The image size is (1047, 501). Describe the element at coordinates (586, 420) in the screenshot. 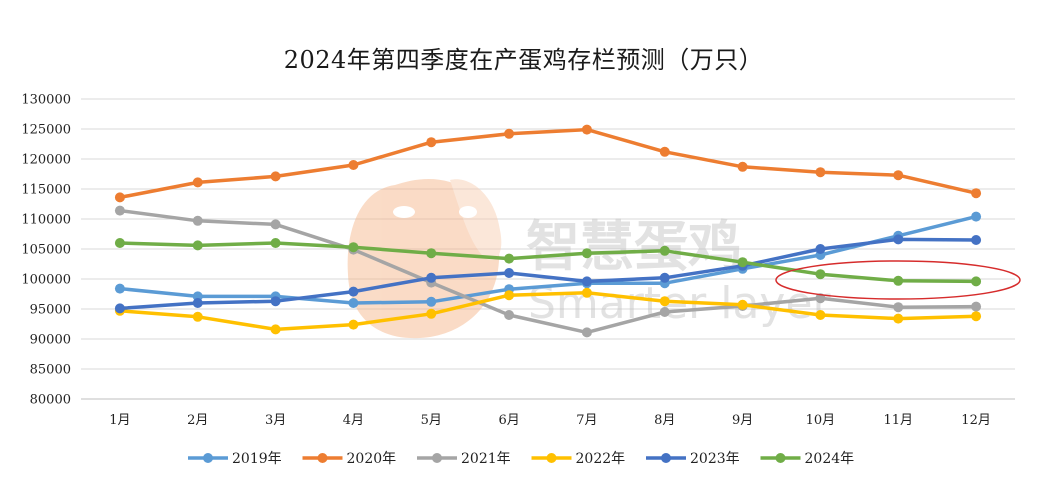

I see `x-tick-label: 7月` at that location.